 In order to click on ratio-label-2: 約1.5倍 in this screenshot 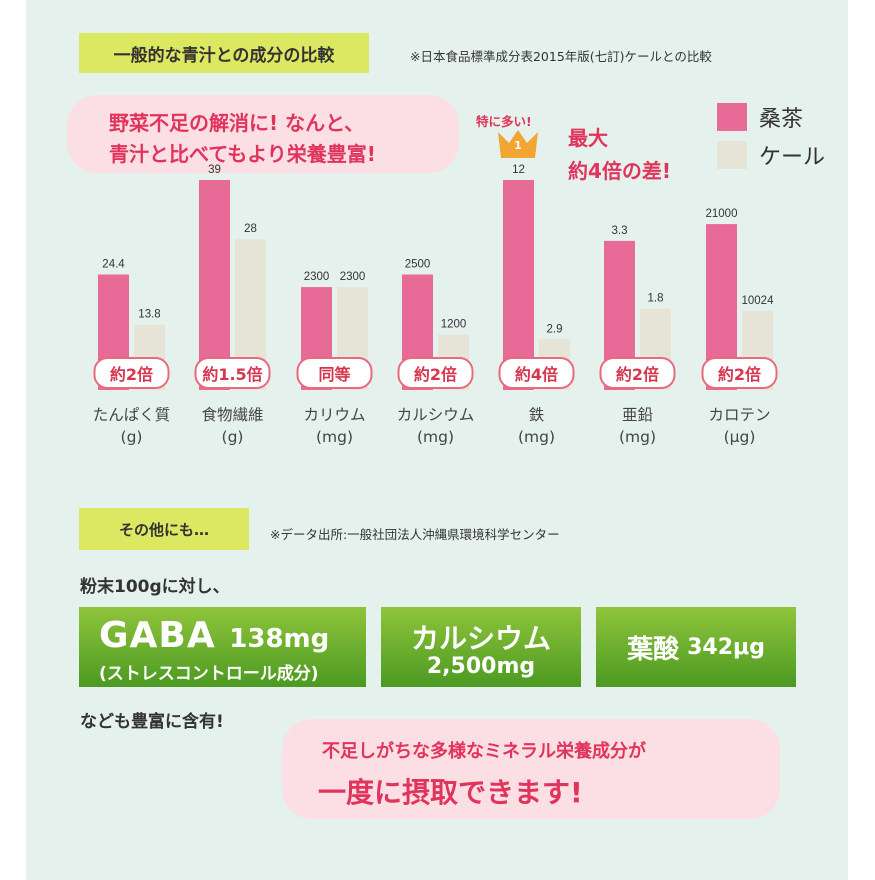, I will do `click(232, 374)`.